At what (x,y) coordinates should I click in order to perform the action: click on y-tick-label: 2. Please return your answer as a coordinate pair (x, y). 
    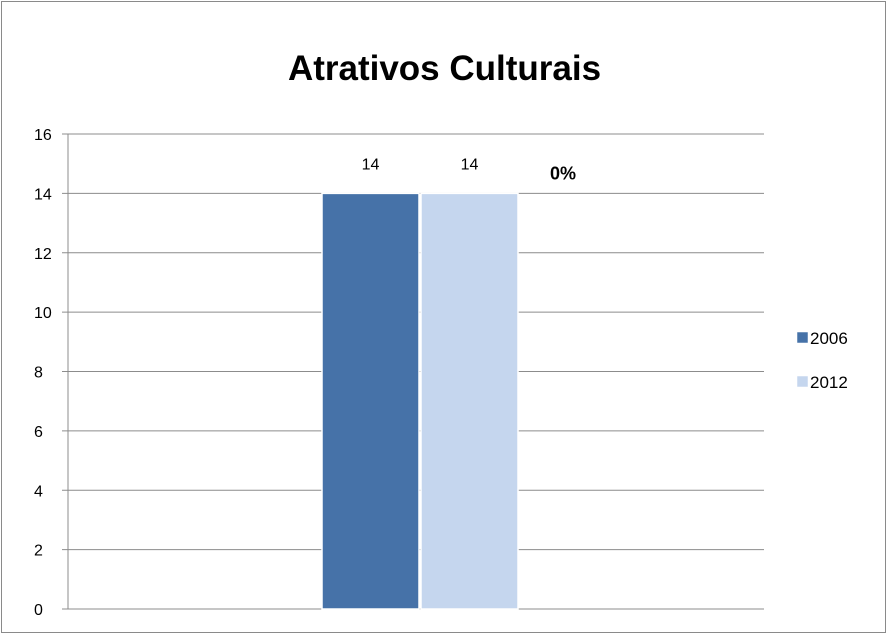
    Looking at the image, I should click on (38, 551).